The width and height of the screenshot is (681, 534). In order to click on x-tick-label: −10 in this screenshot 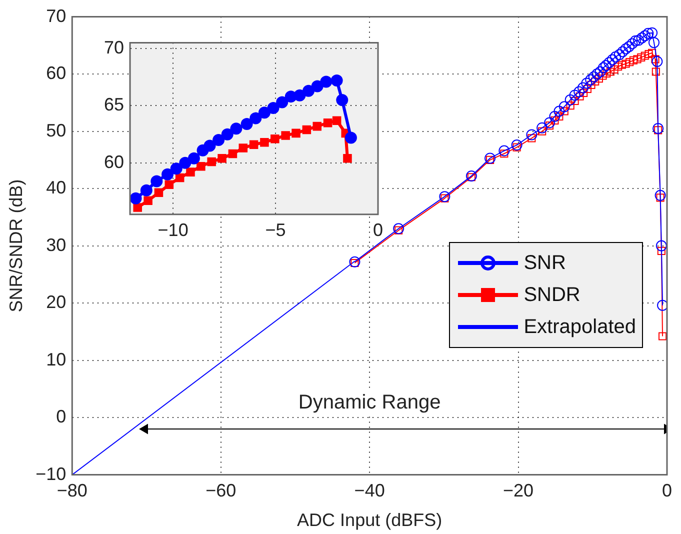, I will do `click(173, 230)`.